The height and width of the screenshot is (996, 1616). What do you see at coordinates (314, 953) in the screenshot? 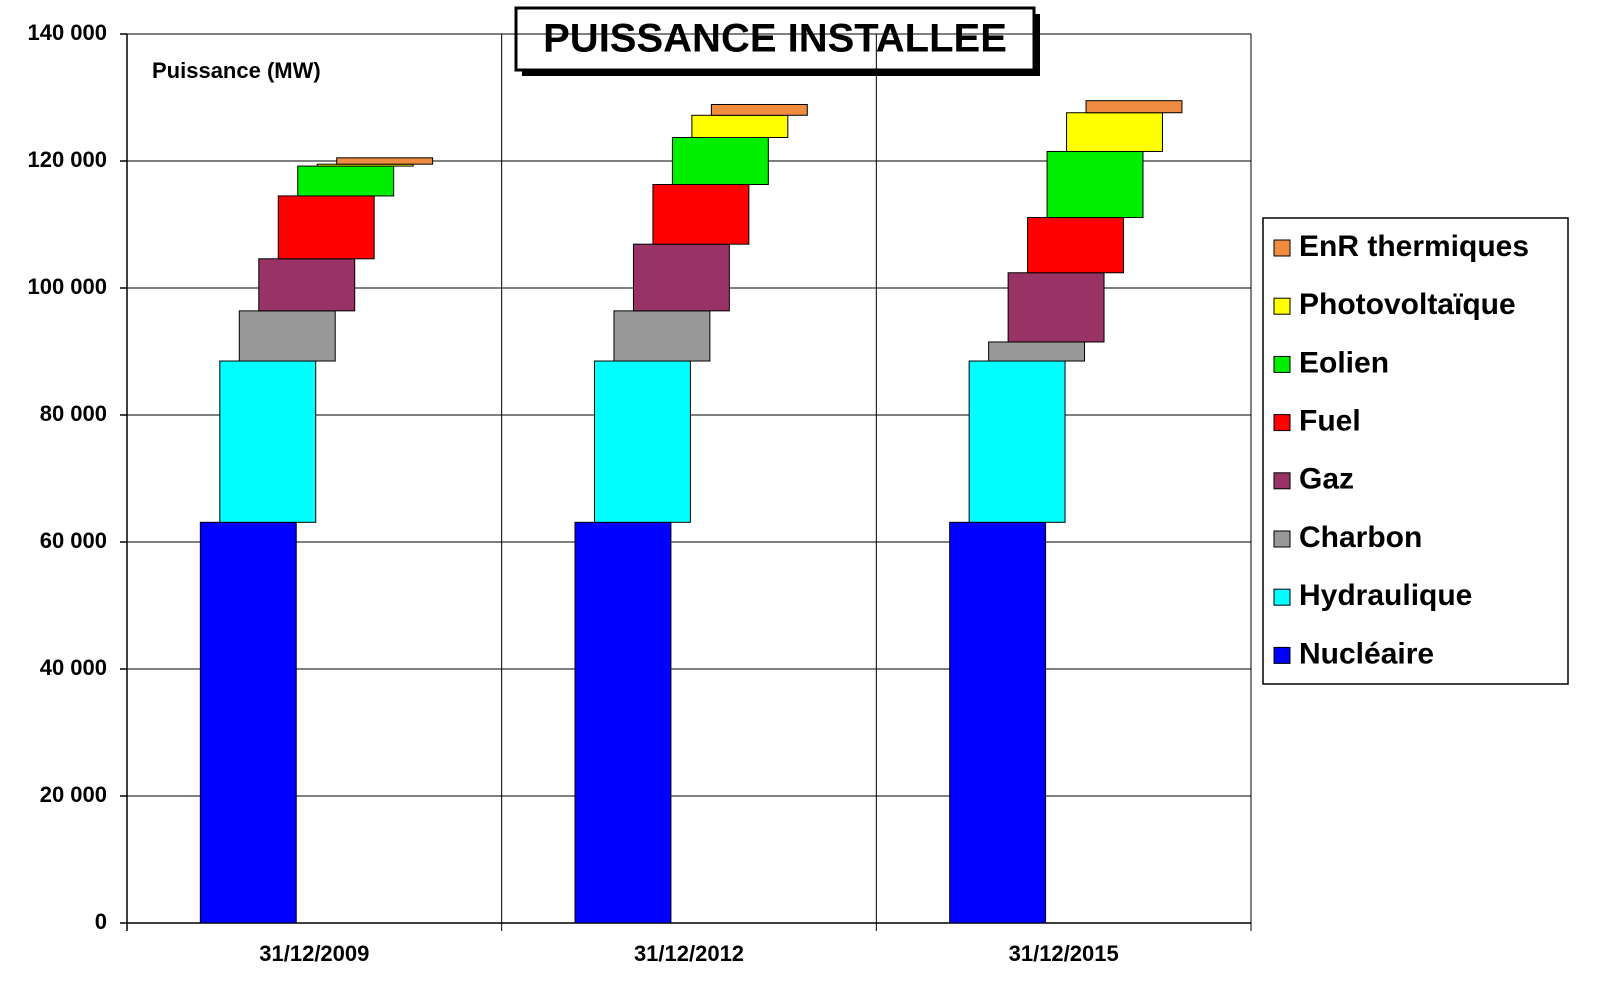
I see `x-tick-label: 31/12/2009` at bounding box center [314, 953].